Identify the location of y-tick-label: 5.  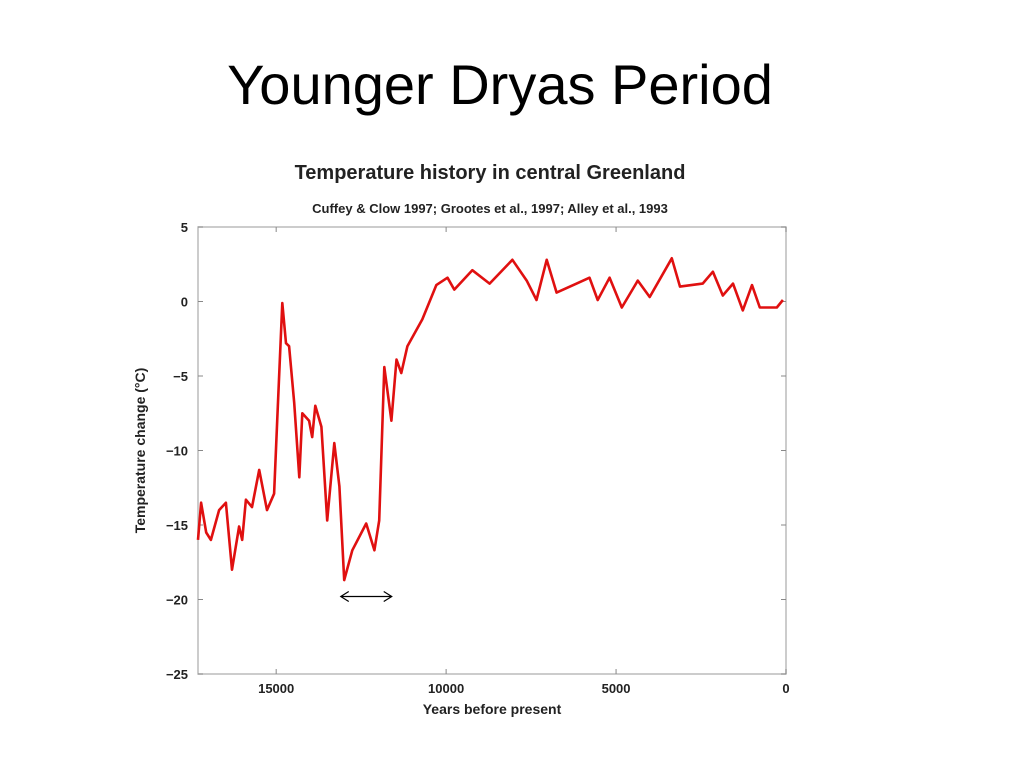
(184, 227).